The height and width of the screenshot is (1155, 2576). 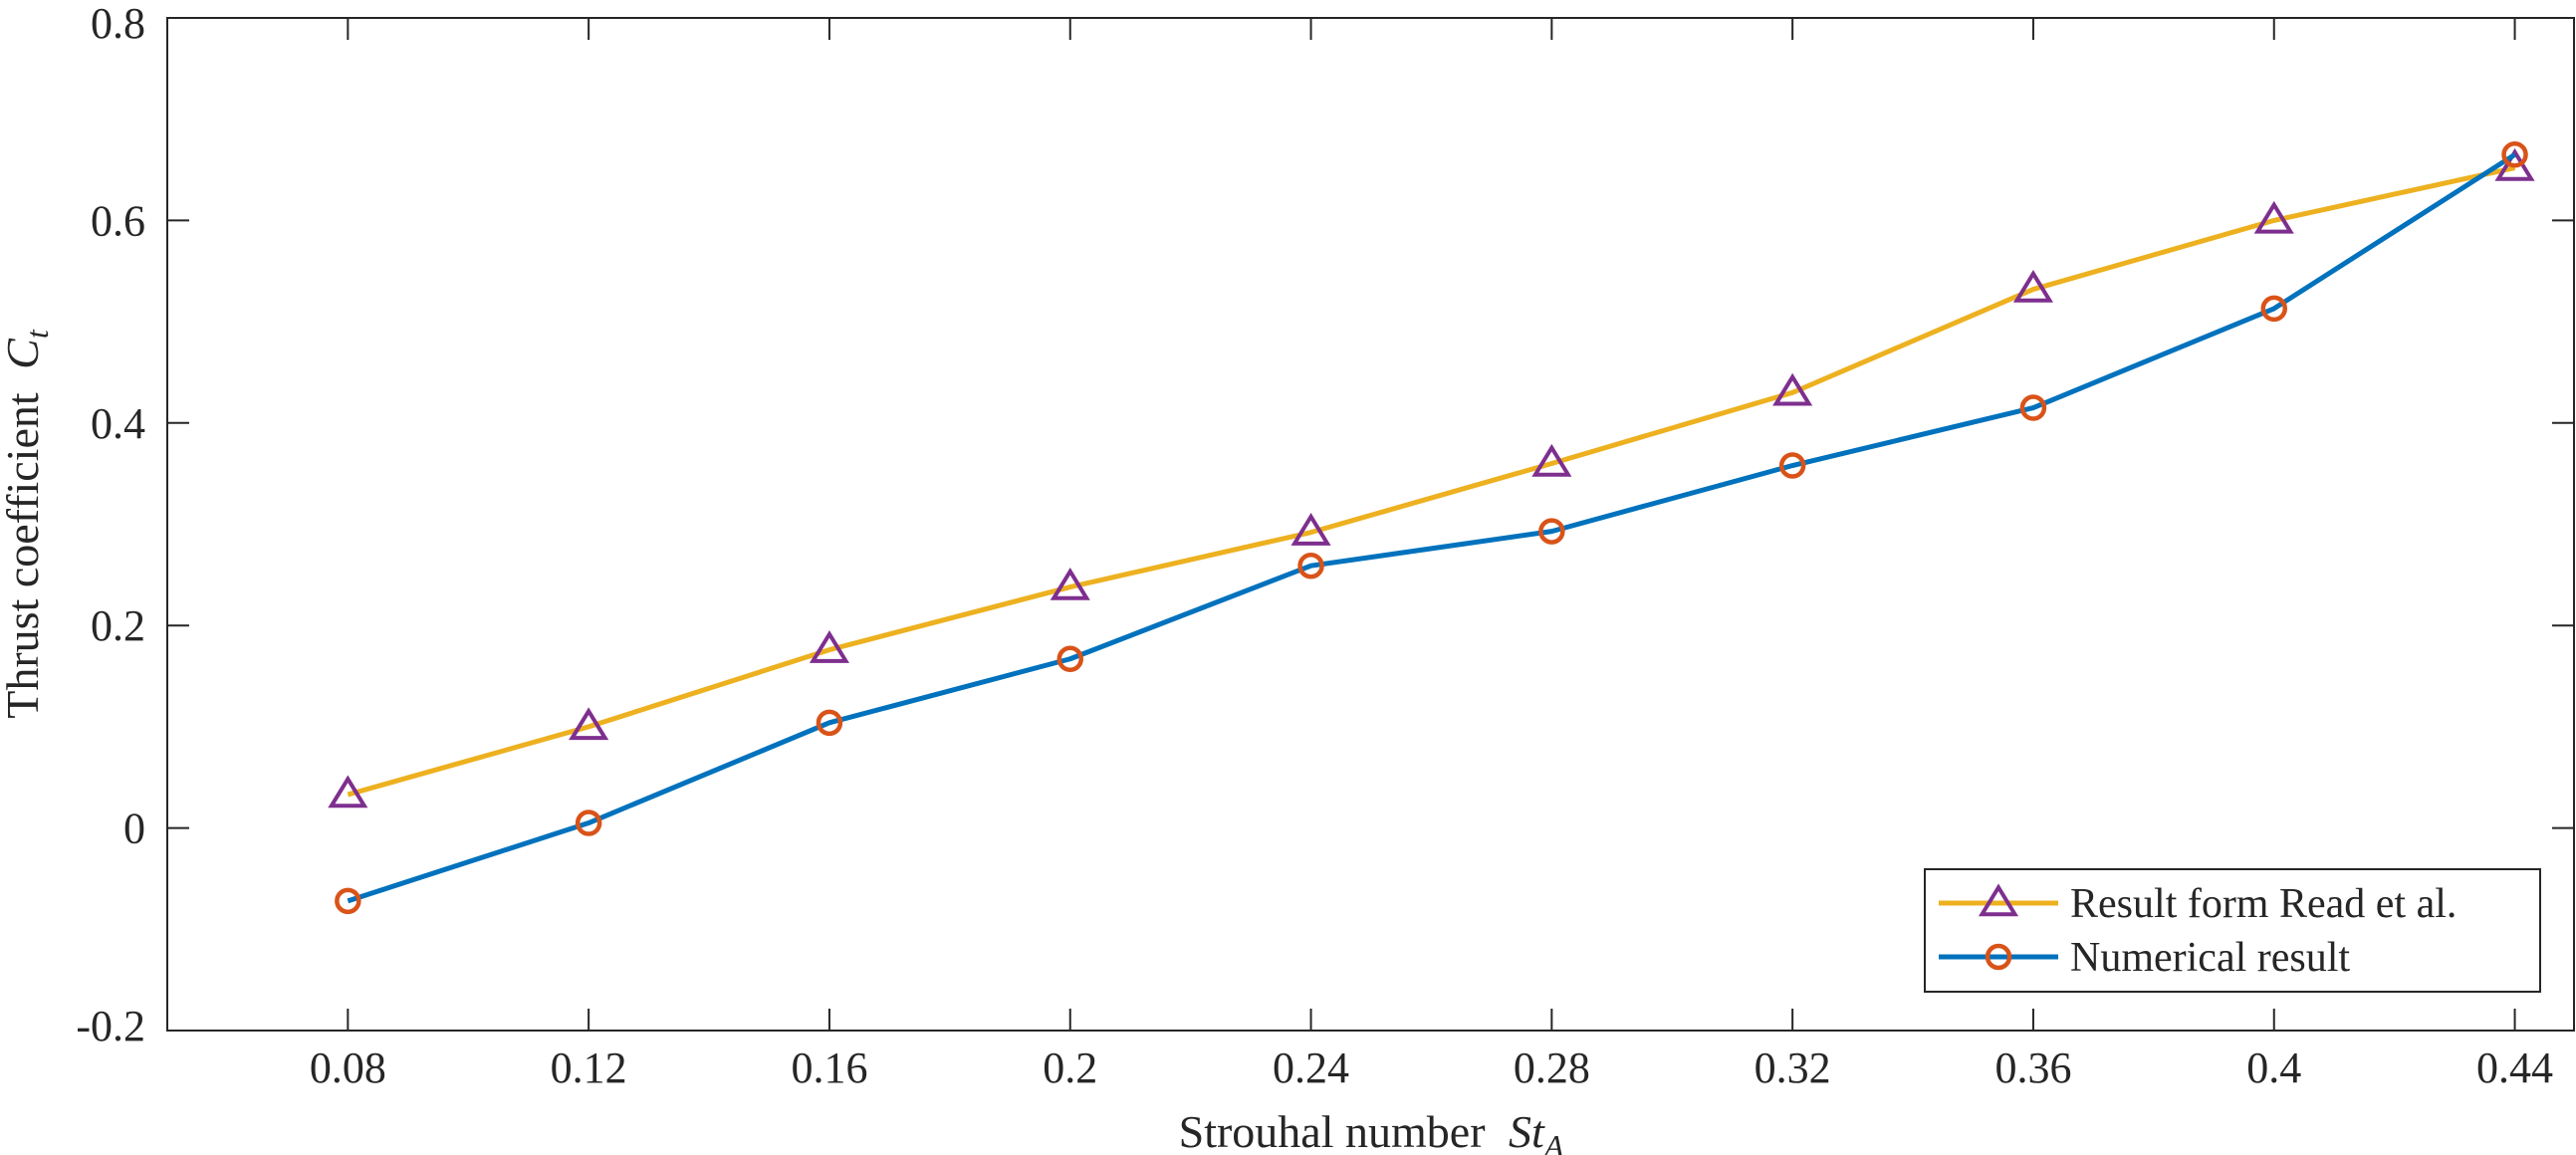 What do you see at coordinates (118, 24) in the screenshot?
I see `y-tick-label: 0.8` at bounding box center [118, 24].